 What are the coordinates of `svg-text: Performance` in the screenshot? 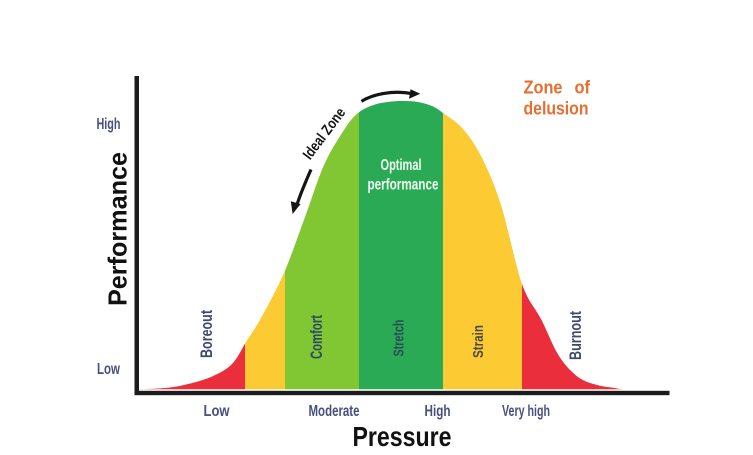 It's located at (118, 229).